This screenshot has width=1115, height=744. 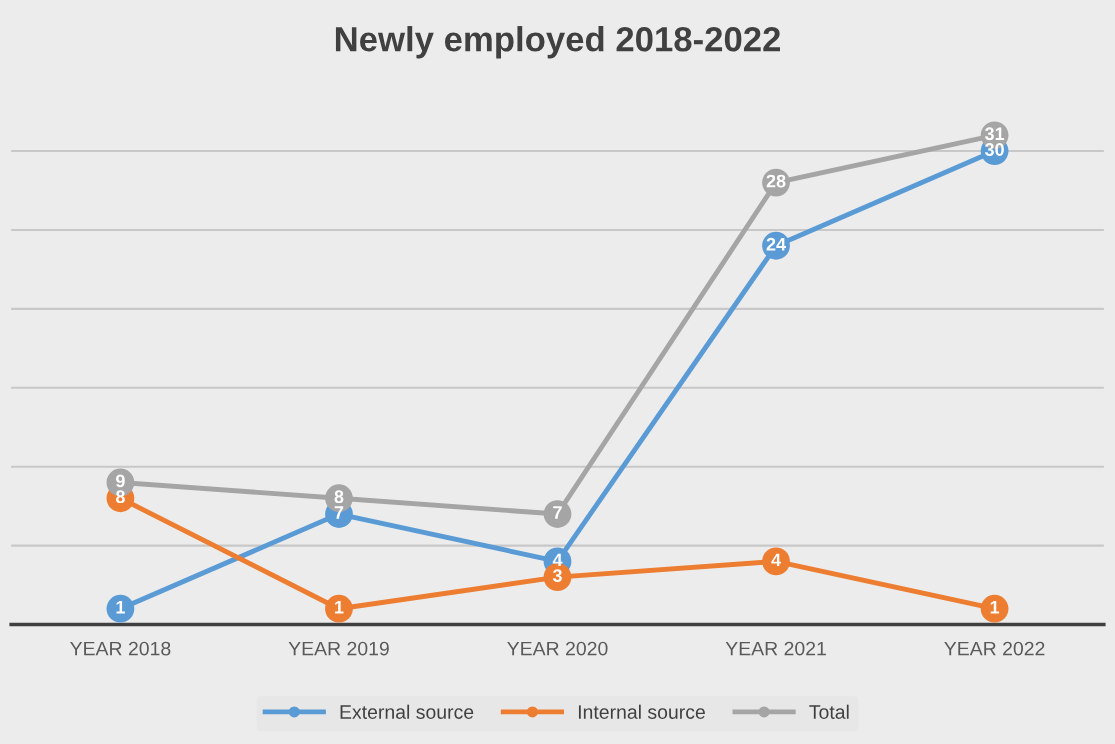 I want to click on data-label: 24, so click(x=776, y=244).